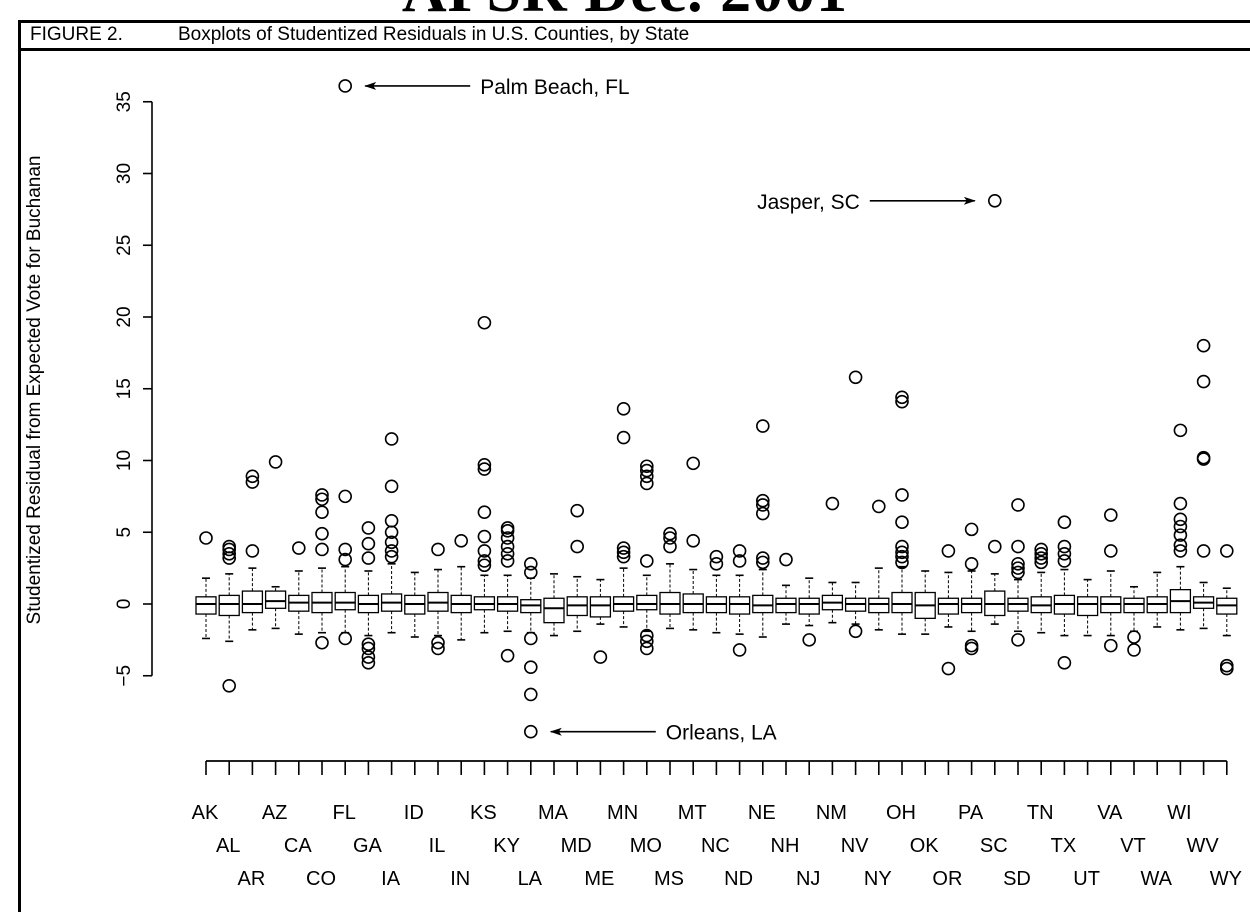 This screenshot has width=1250, height=912. Describe the element at coordinates (738, 879) in the screenshot. I see `x-tick-label-nd: ND` at that location.